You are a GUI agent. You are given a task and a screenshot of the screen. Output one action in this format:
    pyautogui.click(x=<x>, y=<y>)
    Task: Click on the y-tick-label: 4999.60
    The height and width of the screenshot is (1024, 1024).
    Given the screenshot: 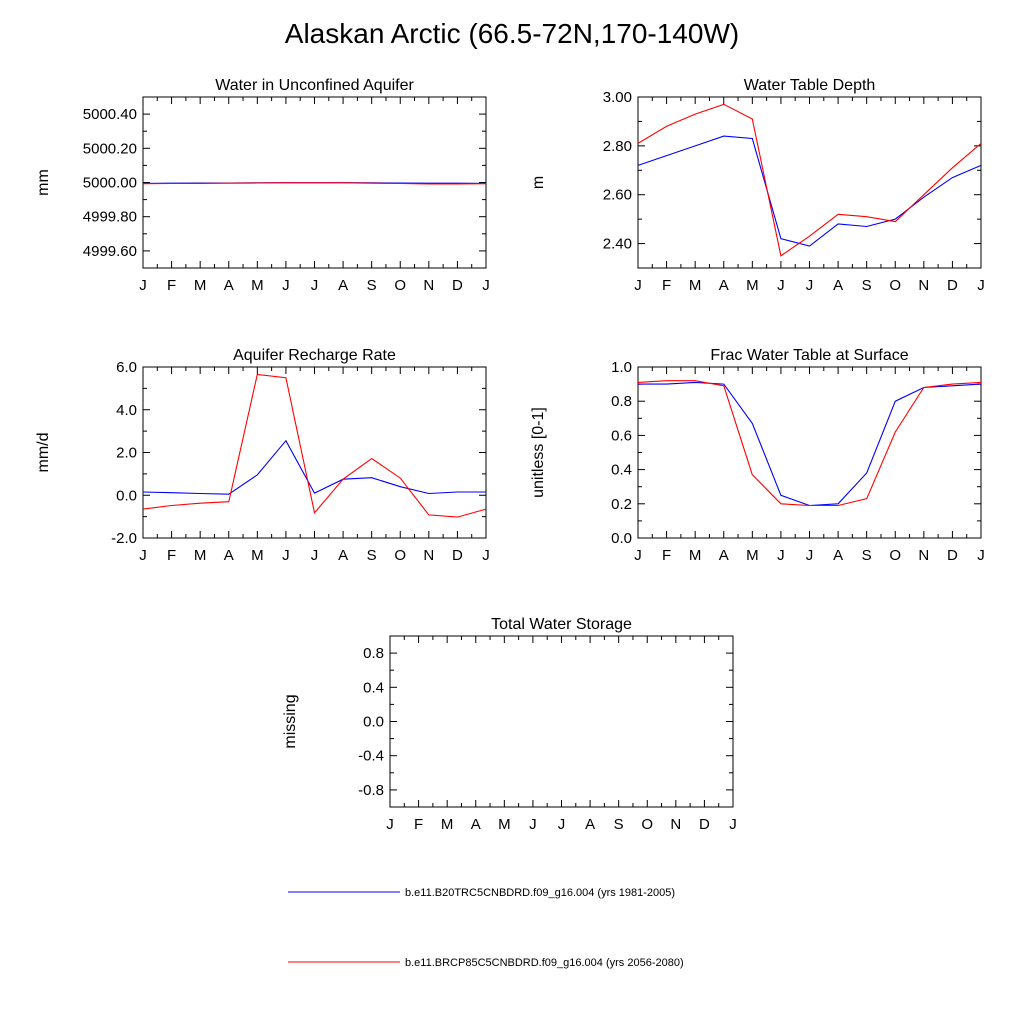 What is the action you would take?
    pyautogui.click(x=110, y=251)
    